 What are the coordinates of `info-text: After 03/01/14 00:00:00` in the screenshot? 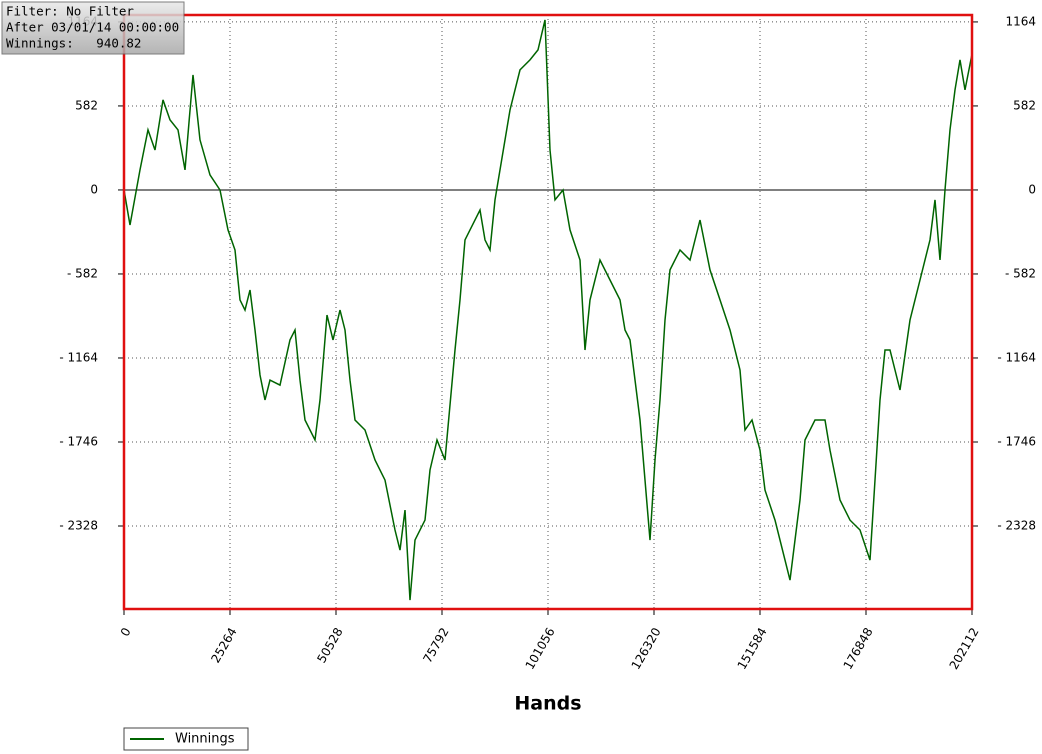 It's located at (92, 27).